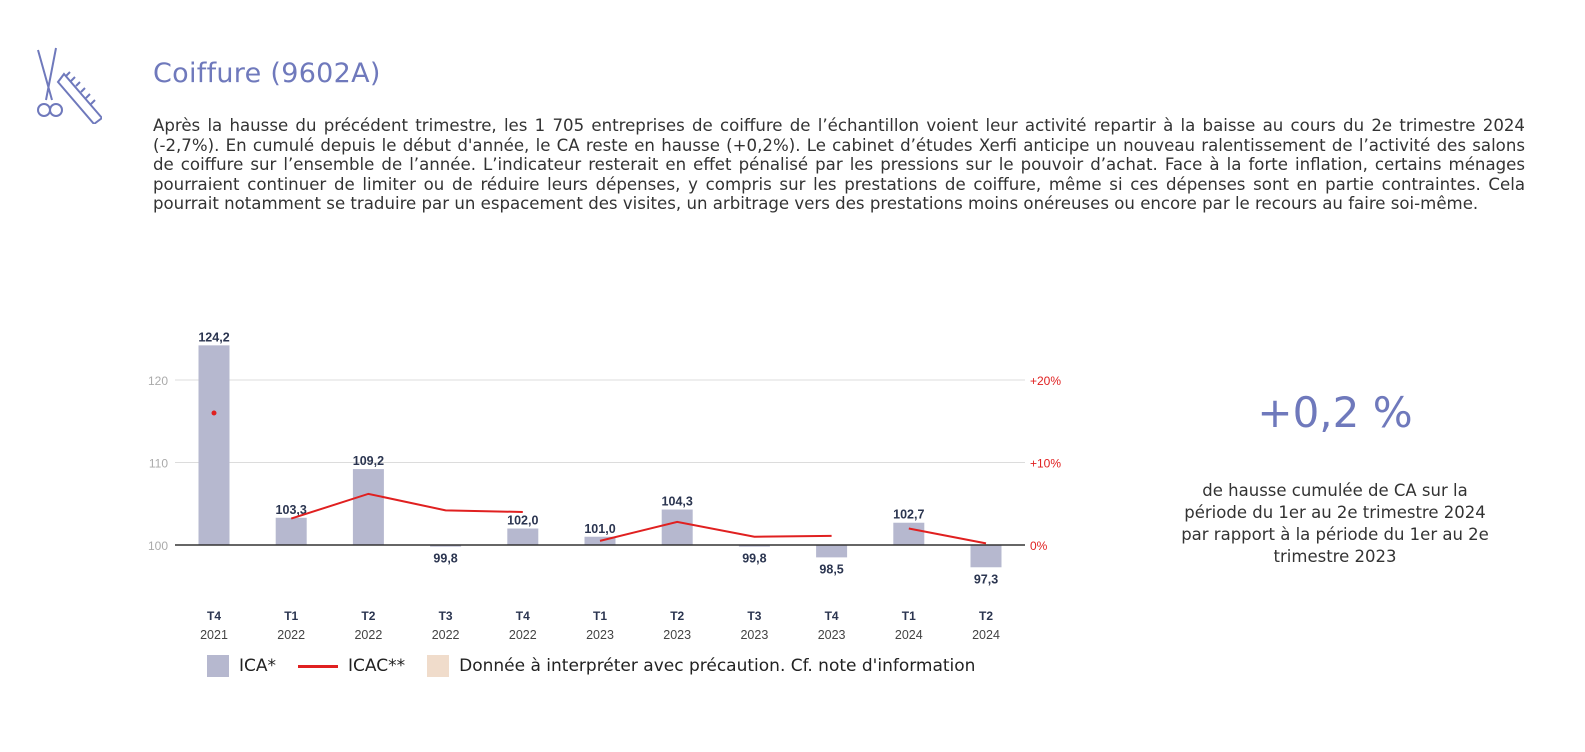 Image resolution: width=1585 pixels, height=752 pixels. What do you see at coordinates (831, 569) in the screenshot?
I see `bar-label: 98,5` at bounding box center [831, 569].